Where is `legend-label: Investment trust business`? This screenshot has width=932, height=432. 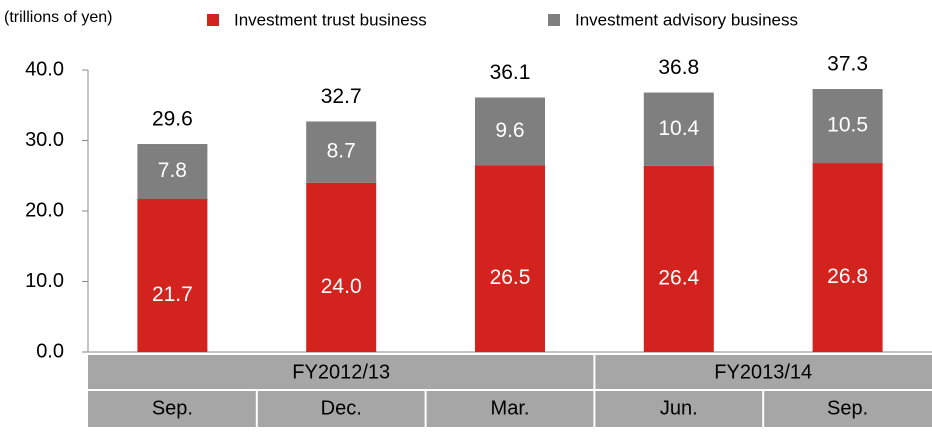
legend-label: Investment trust business is located at coordinates (330, 19).